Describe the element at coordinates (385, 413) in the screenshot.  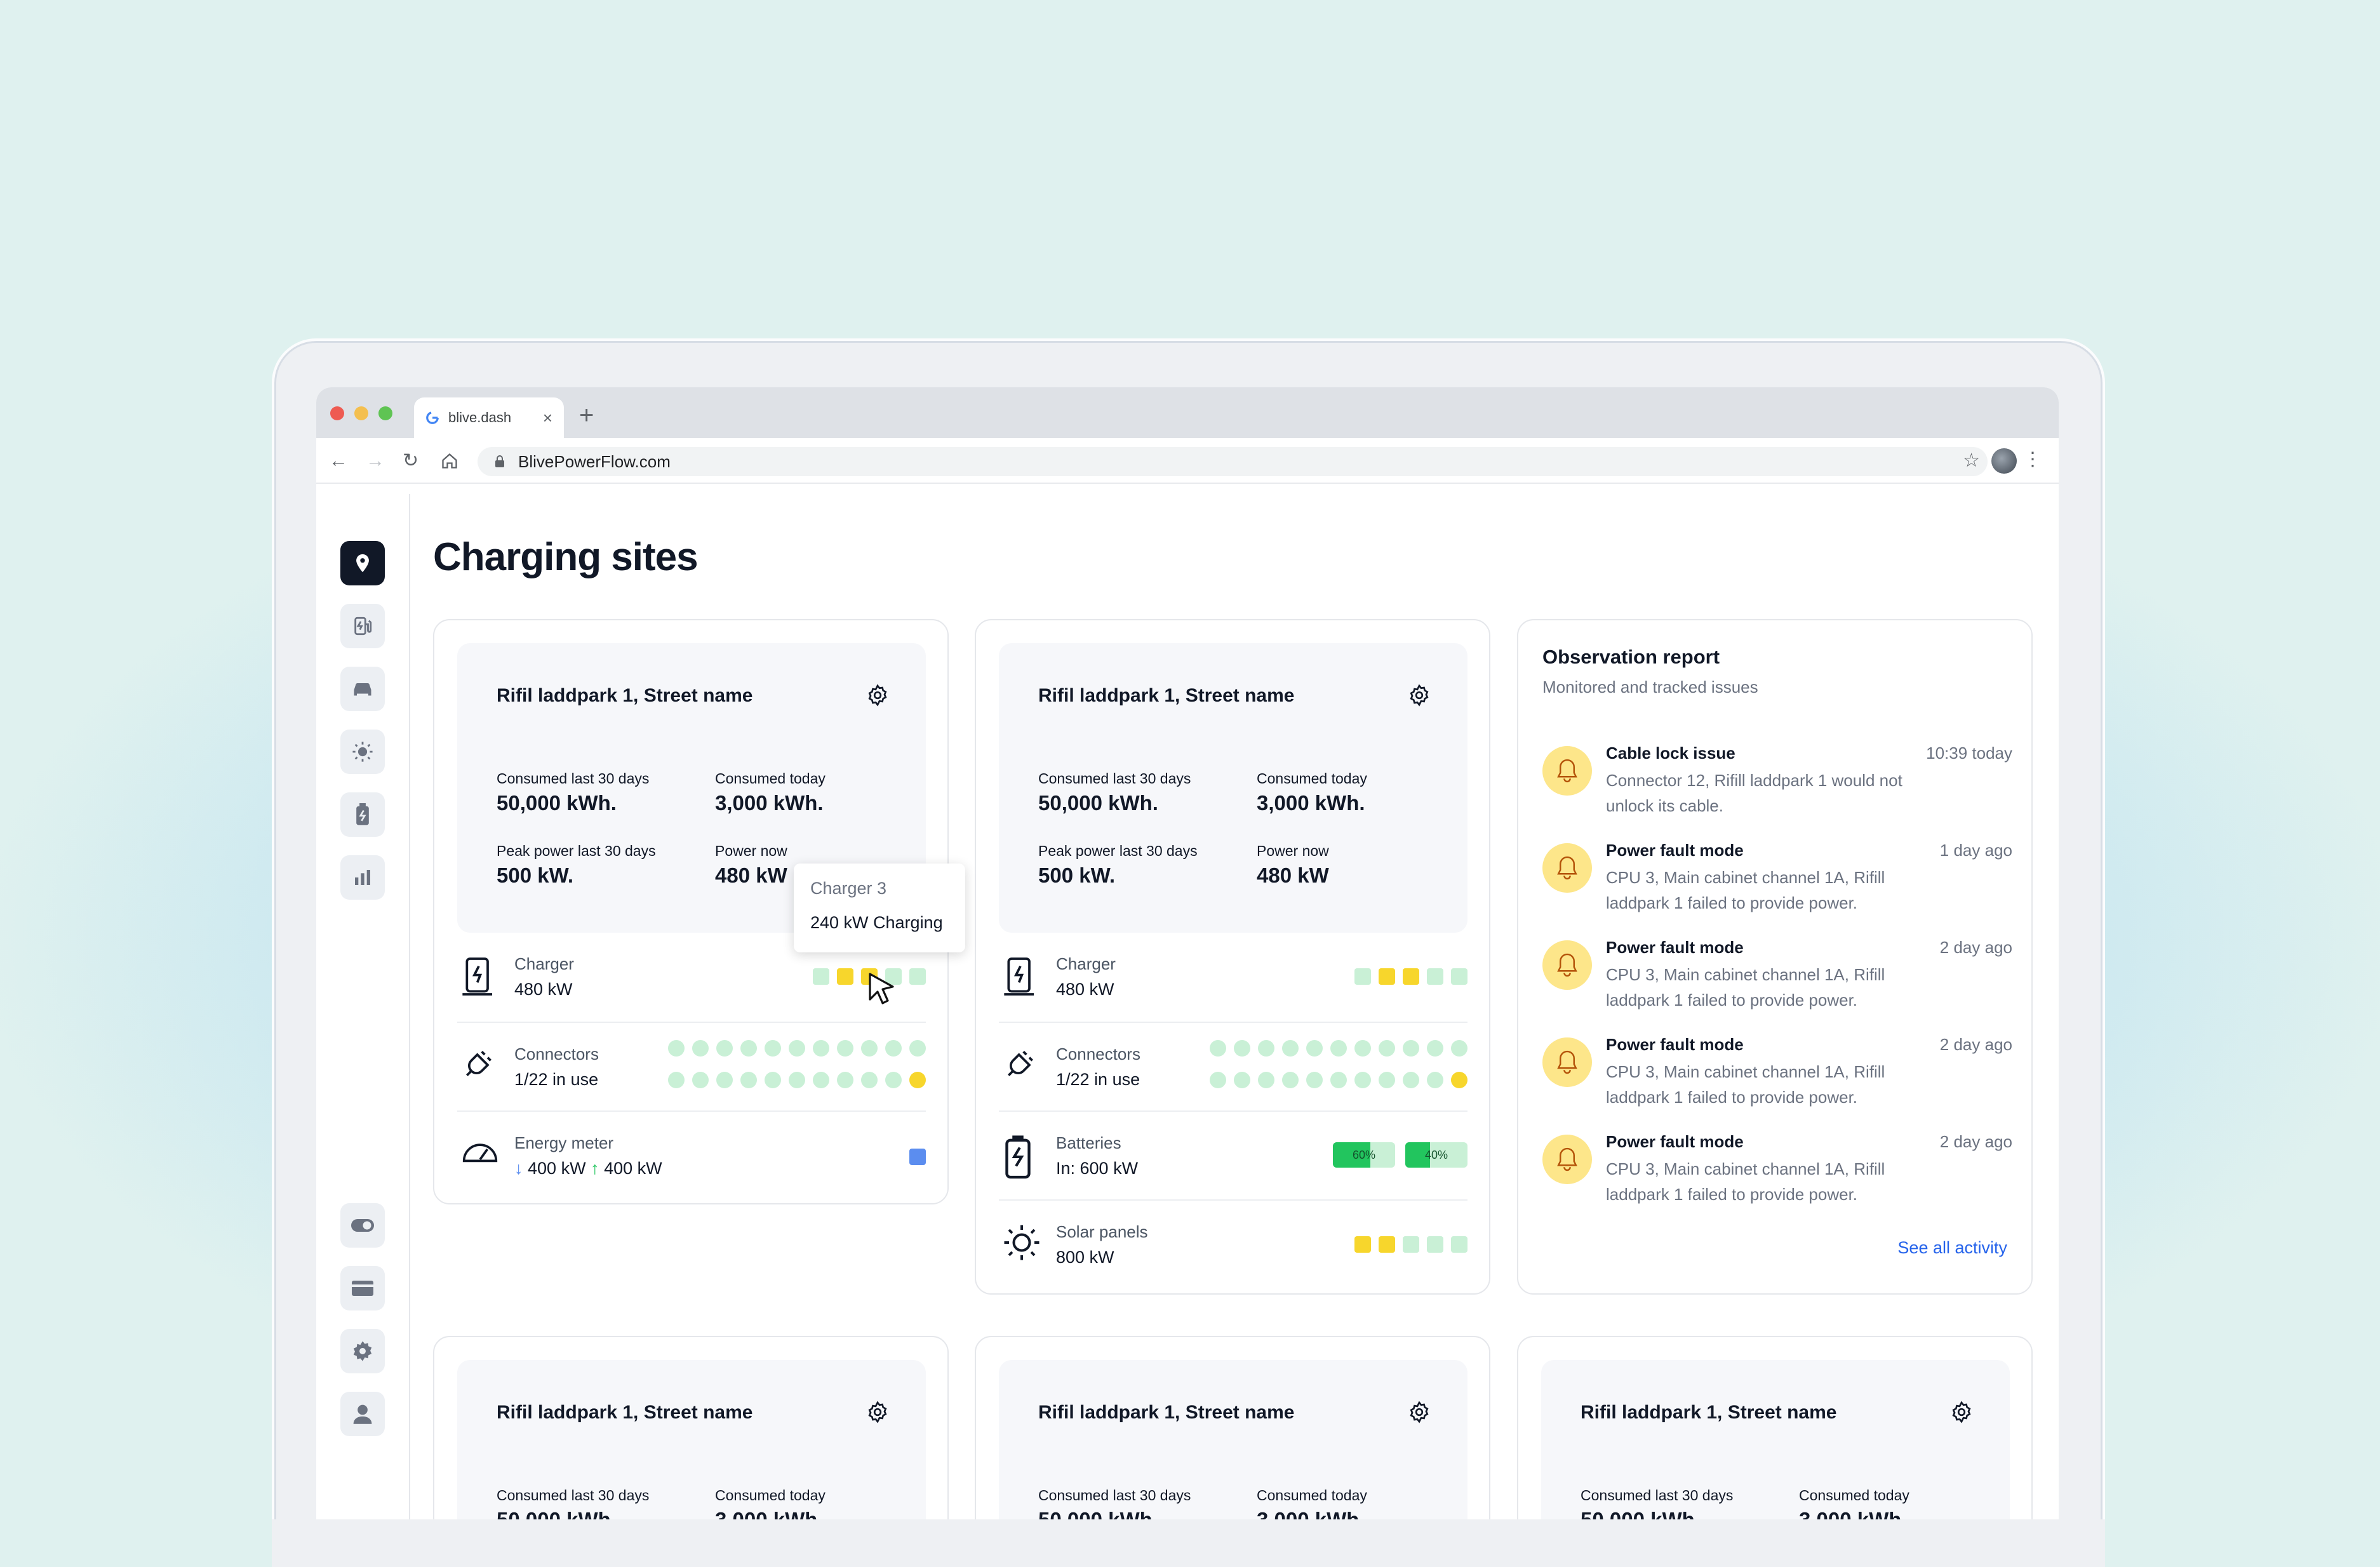
I see `maximize-window-icon` at that location.